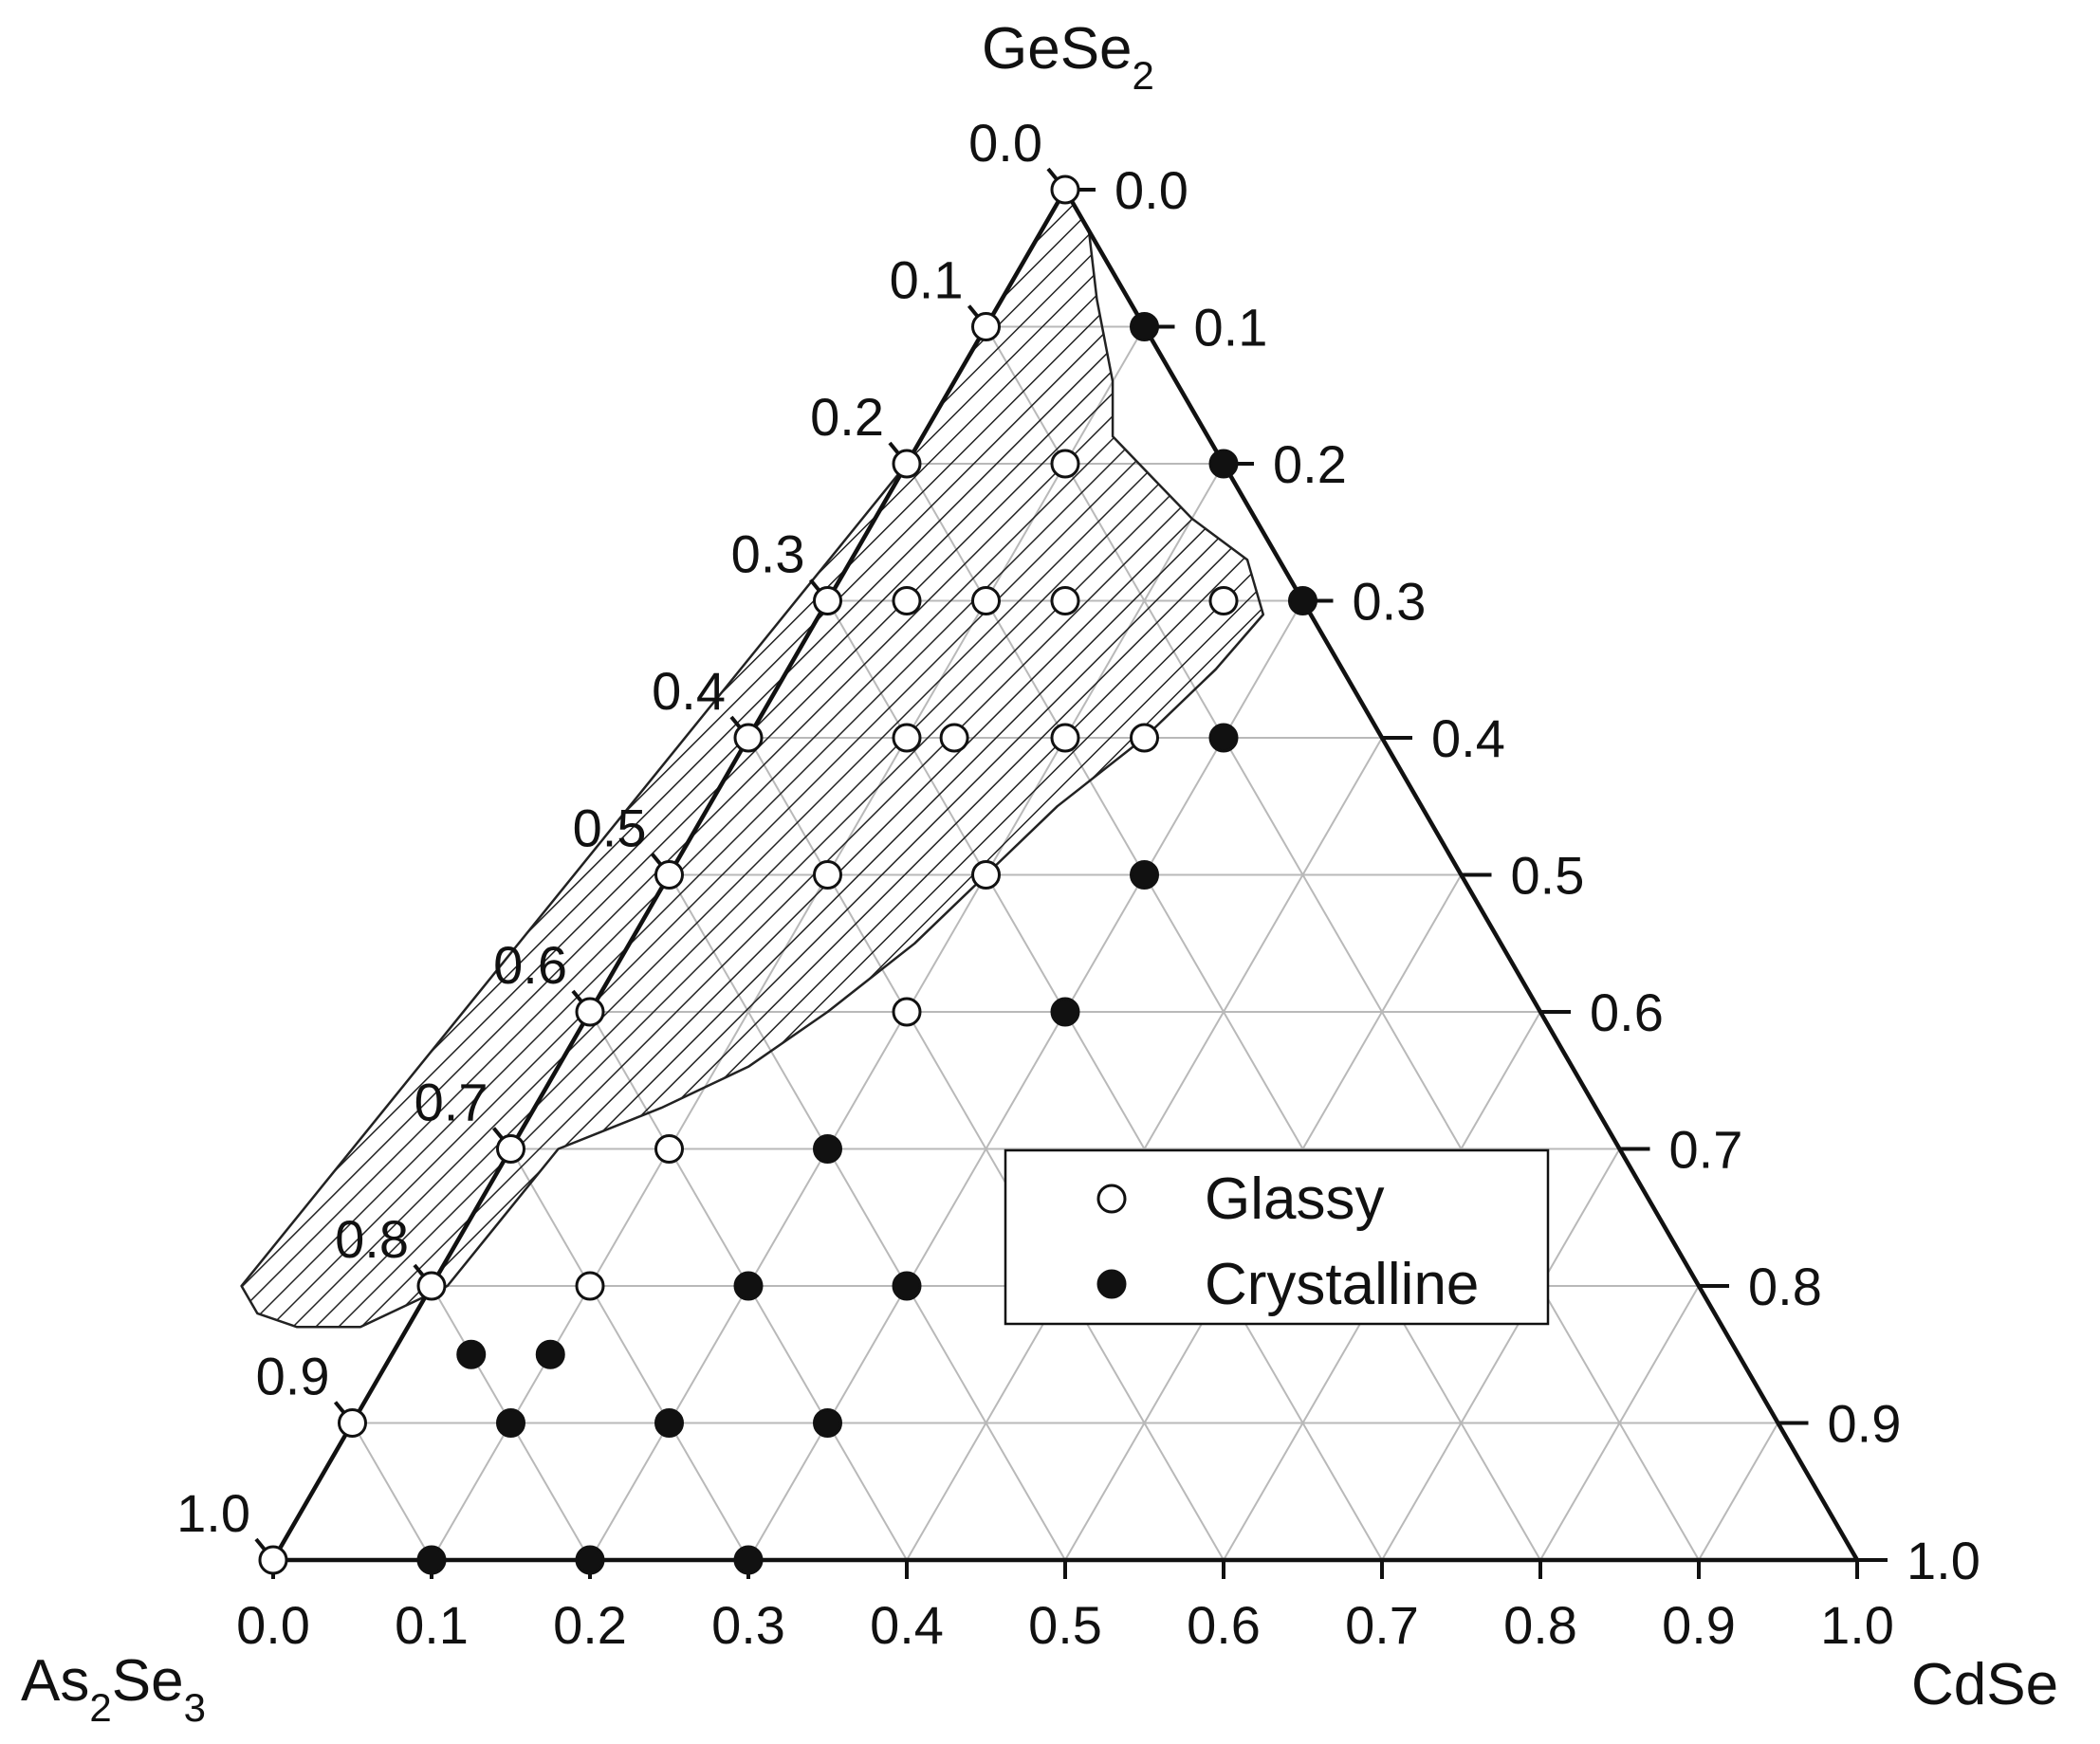 Image resolution: width=2100 pixels, height=1744 pixels. I want to click on vertex-right-base: CdSe, so click(1985, 1684).